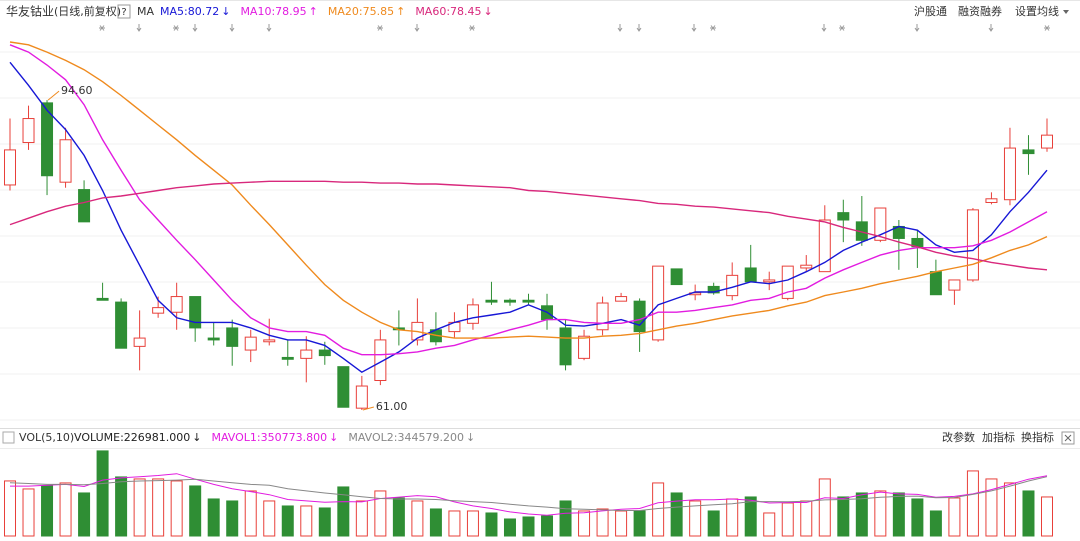  Describe the element at coordinates (361, 11) in the screenshot. I see `legend-label: MA20:75.85` at that location.